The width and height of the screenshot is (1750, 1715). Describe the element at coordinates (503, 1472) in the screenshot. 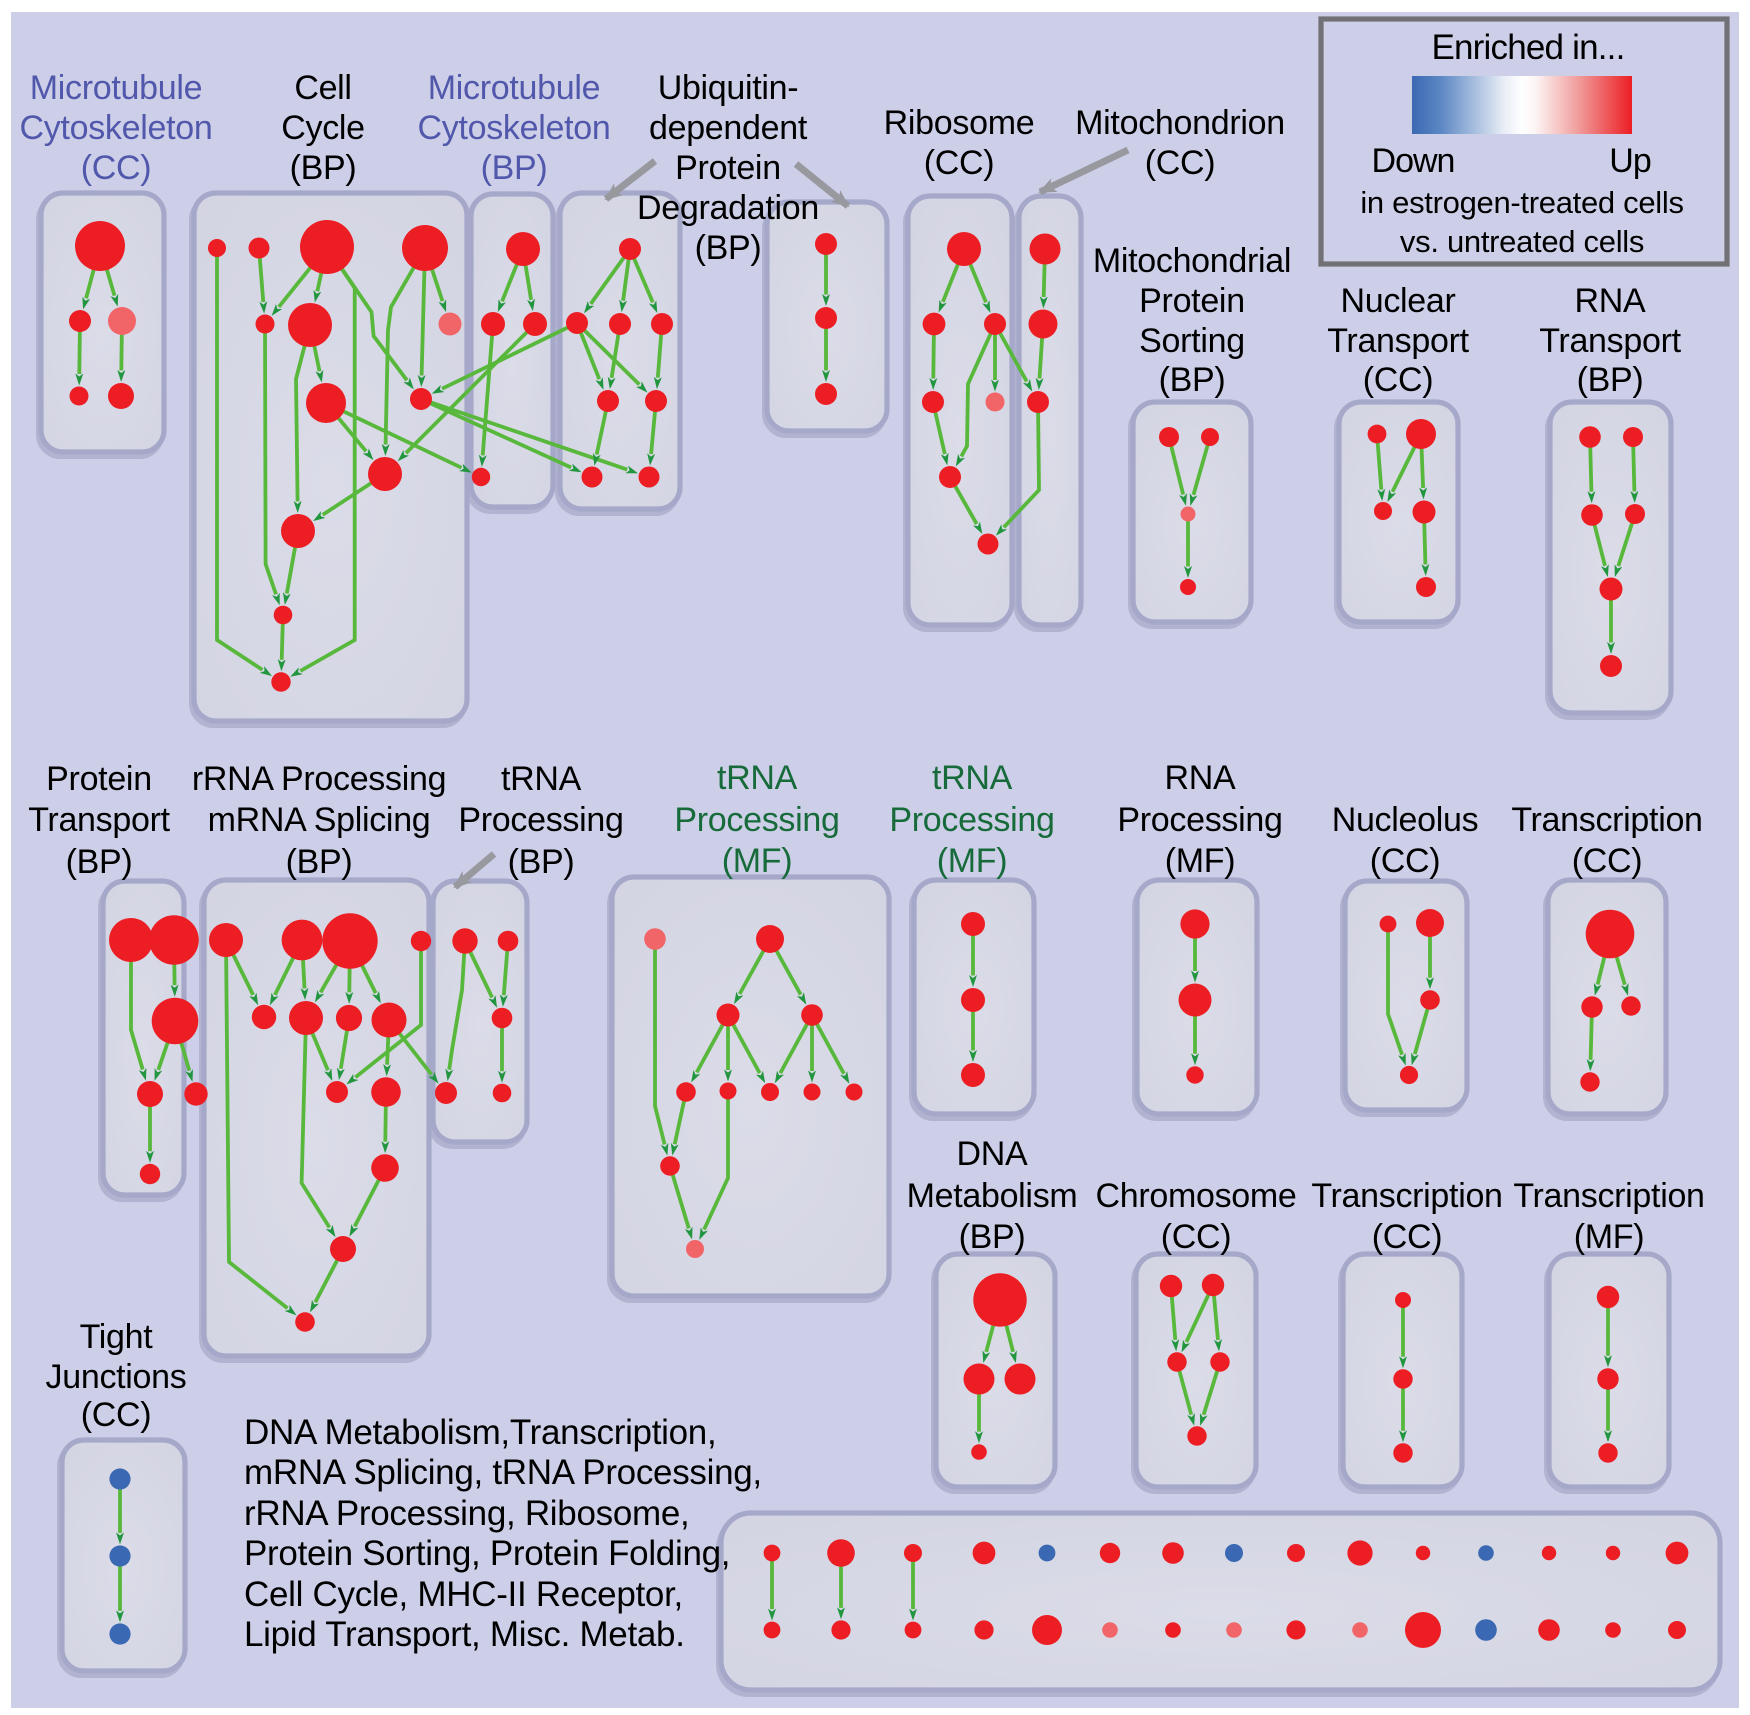

I see `svg-text:mRNA Splicing, tRNA Processing: mRNA Splicing, tRNA Processing,` at that location.